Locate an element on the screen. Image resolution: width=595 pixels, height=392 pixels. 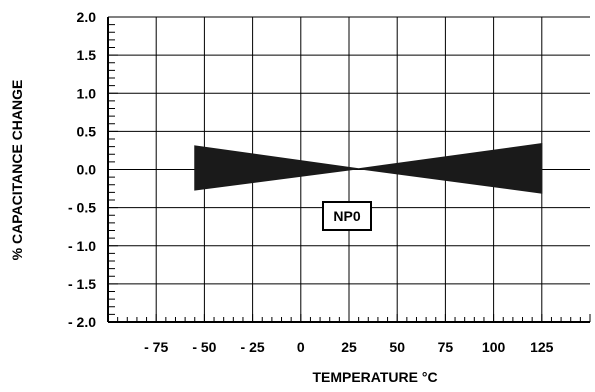
y-tick-label: 0.0 is located at coordinates (87, 170).